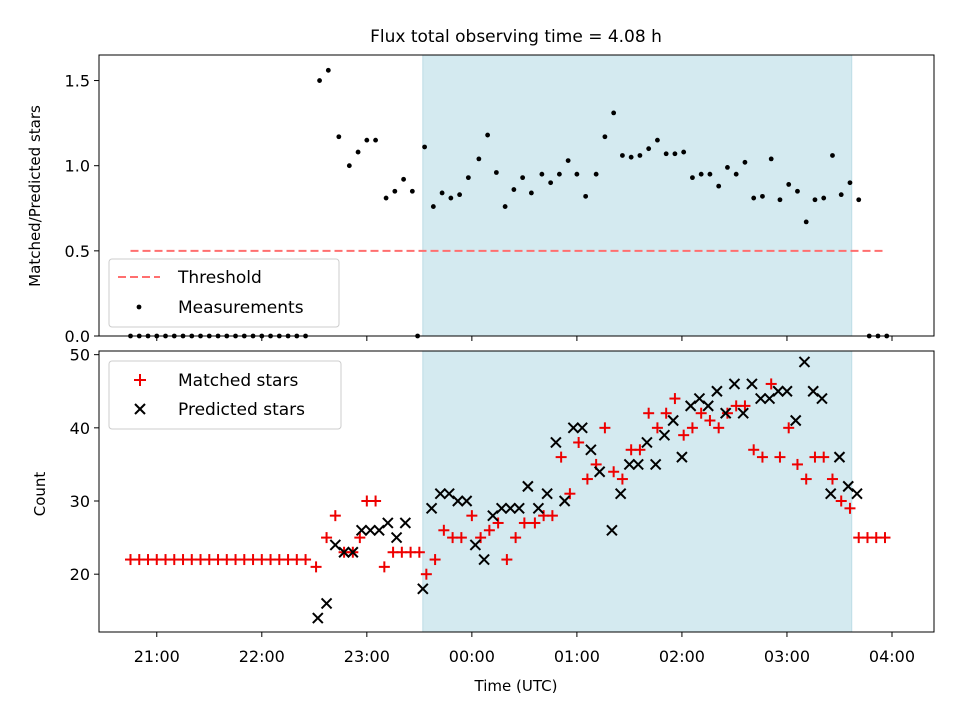  Describe the element at coordinates (80, 355) in the screenshot. I see `y-tick-label: 50` at that location.